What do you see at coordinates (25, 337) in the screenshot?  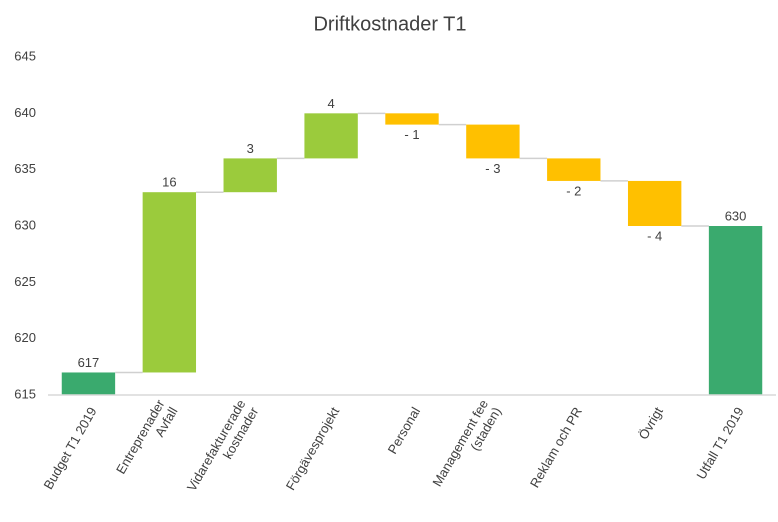 I see `y-tick-label: 620` at bounding box center [25, 337].